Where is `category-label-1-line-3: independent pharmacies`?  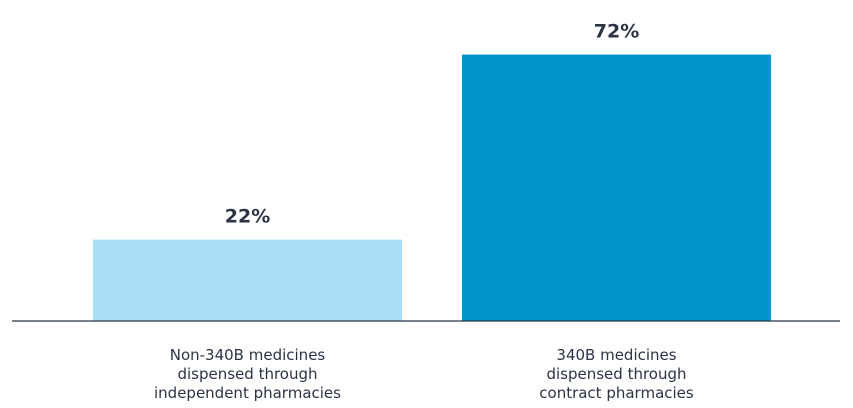
category-label-1-line-3: independent pharmacies is located at coordinates (247, 393).